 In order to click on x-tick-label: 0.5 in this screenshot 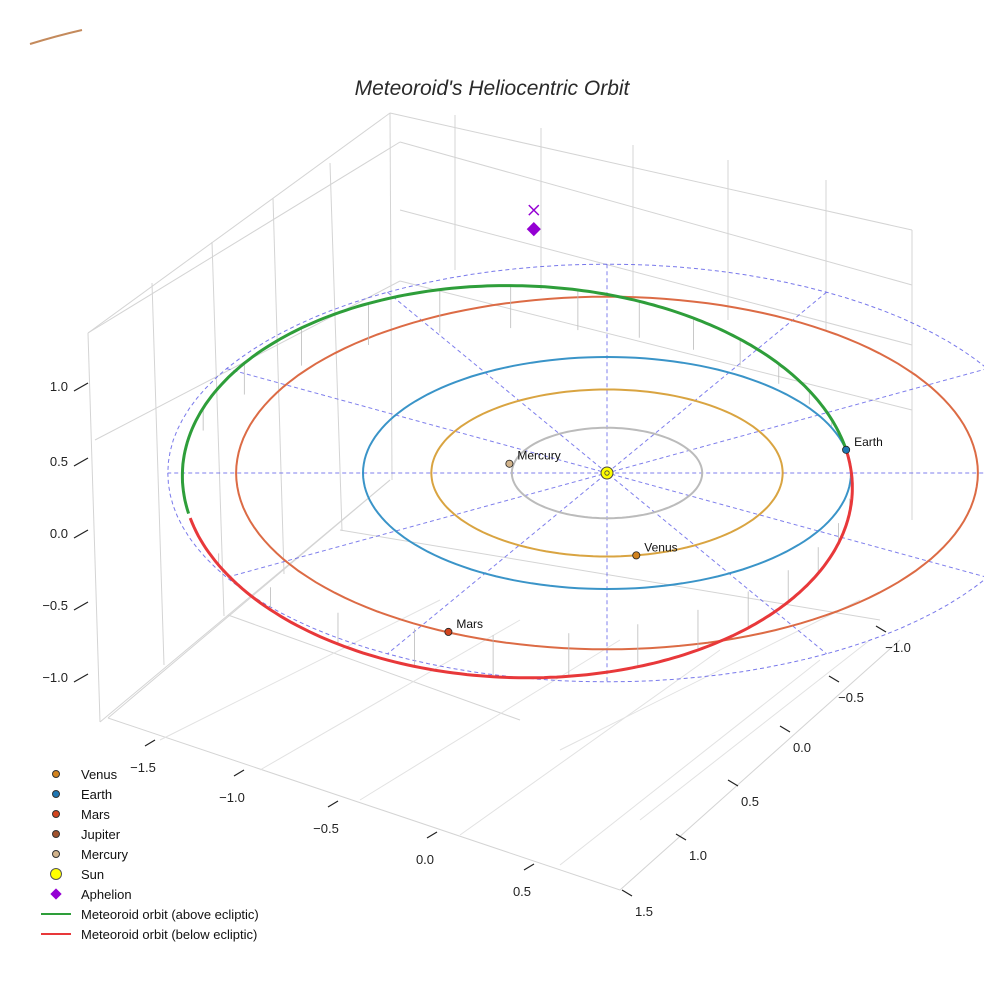, I will do `click(522, 891)`.